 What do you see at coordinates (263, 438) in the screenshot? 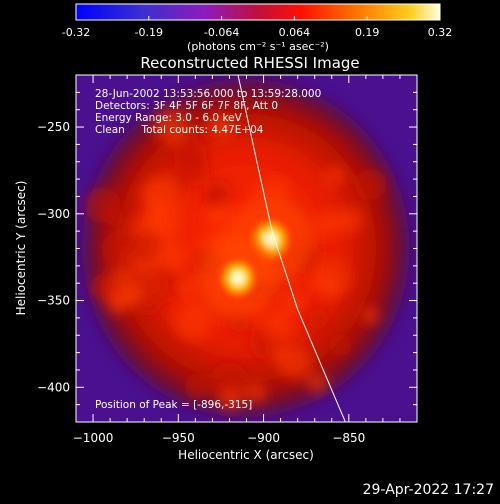
I see `x-tick-label: −900` at bounding box center [263, 438].